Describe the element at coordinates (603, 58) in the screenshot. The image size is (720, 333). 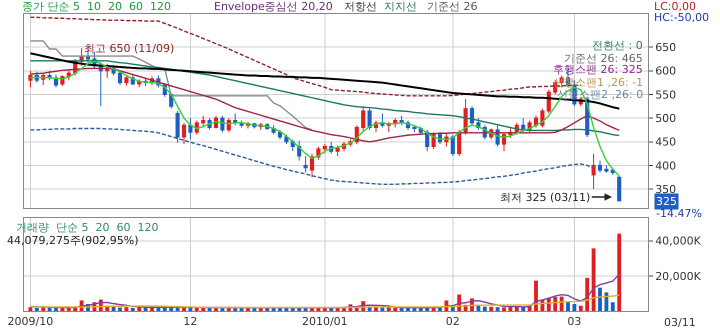
I see `annotation: 기준선 26: 465` at that location.